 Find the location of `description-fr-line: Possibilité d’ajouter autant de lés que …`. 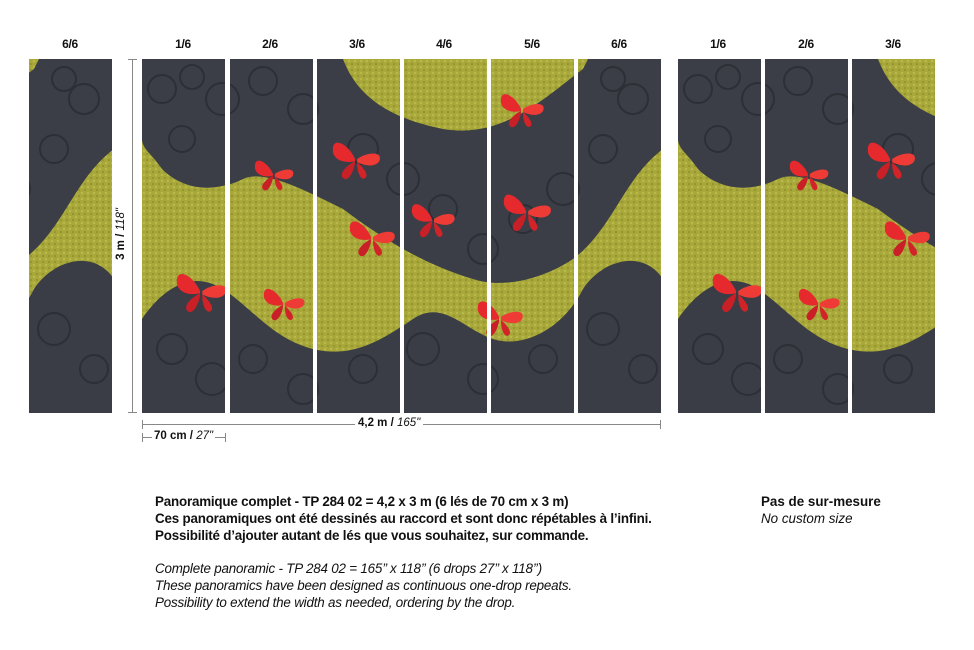

description-fr-line: Possibilité d’ajouter autant de lés que … is located at coordinates (372, 535).